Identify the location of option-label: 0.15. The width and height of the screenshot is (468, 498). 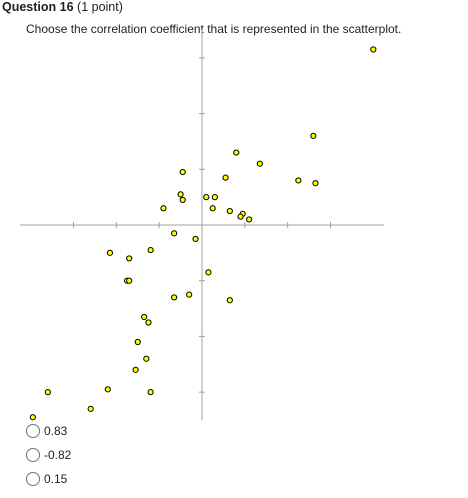
(56, 479).